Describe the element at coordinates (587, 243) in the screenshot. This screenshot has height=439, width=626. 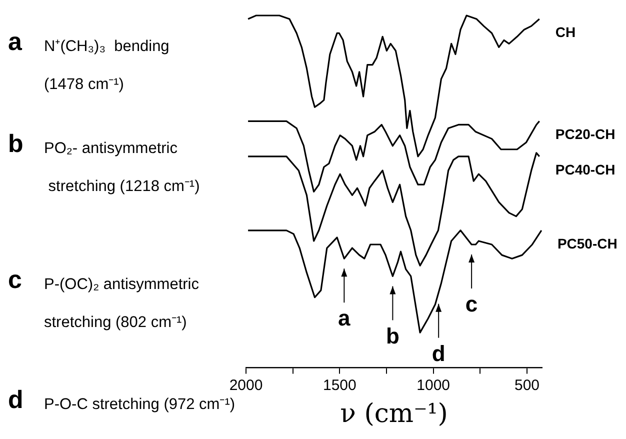
I see `series-label: PC50-CH` at that location.